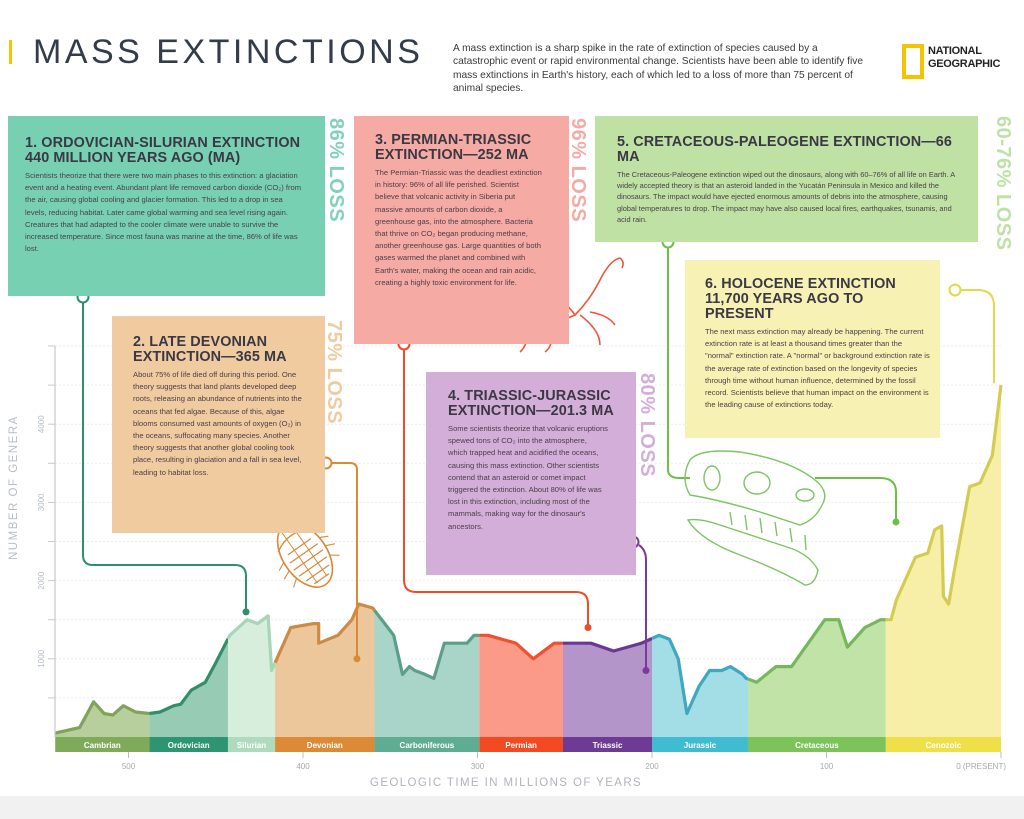  What do you see at coordinates (784, 306) in the screenshot?
I see `card-6-title-line2: 11,700 YEARS AGO TO PRESENT` at bounding box center [784, 306].